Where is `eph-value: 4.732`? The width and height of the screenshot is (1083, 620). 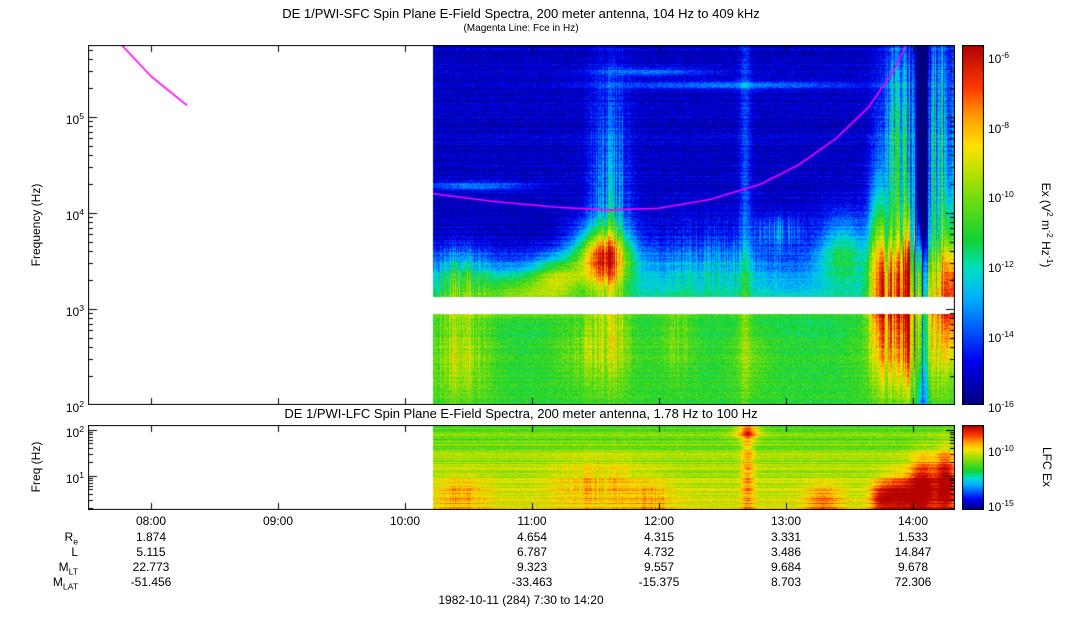
eph-value: 4.732 is located at coordinates (659, 552).